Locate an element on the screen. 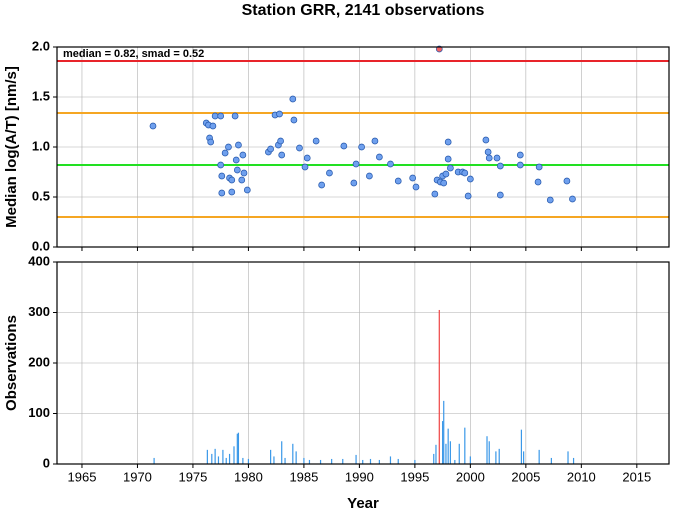 Image resolution: width=677 pixels, height=511 pixels. annotation: median = 0.82, smad = 0.52 is located at coordinates (133, 54).